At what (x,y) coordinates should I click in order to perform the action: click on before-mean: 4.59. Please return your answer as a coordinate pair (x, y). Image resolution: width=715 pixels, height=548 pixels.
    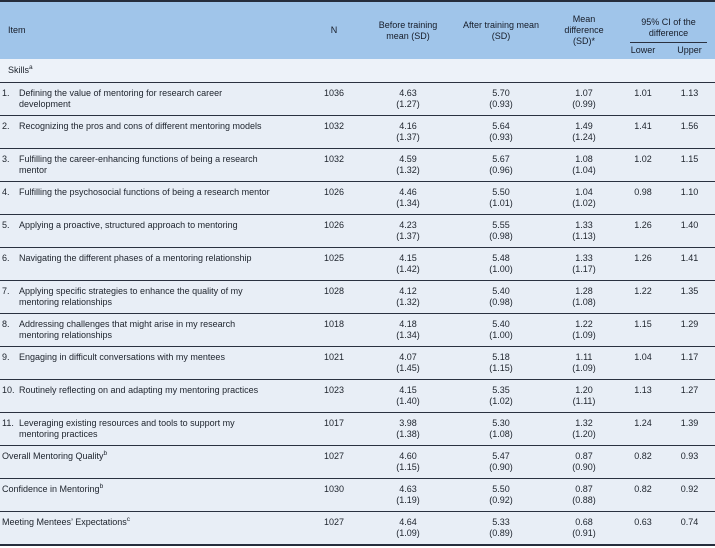
    Looking at the image, I should click on (408, 159).